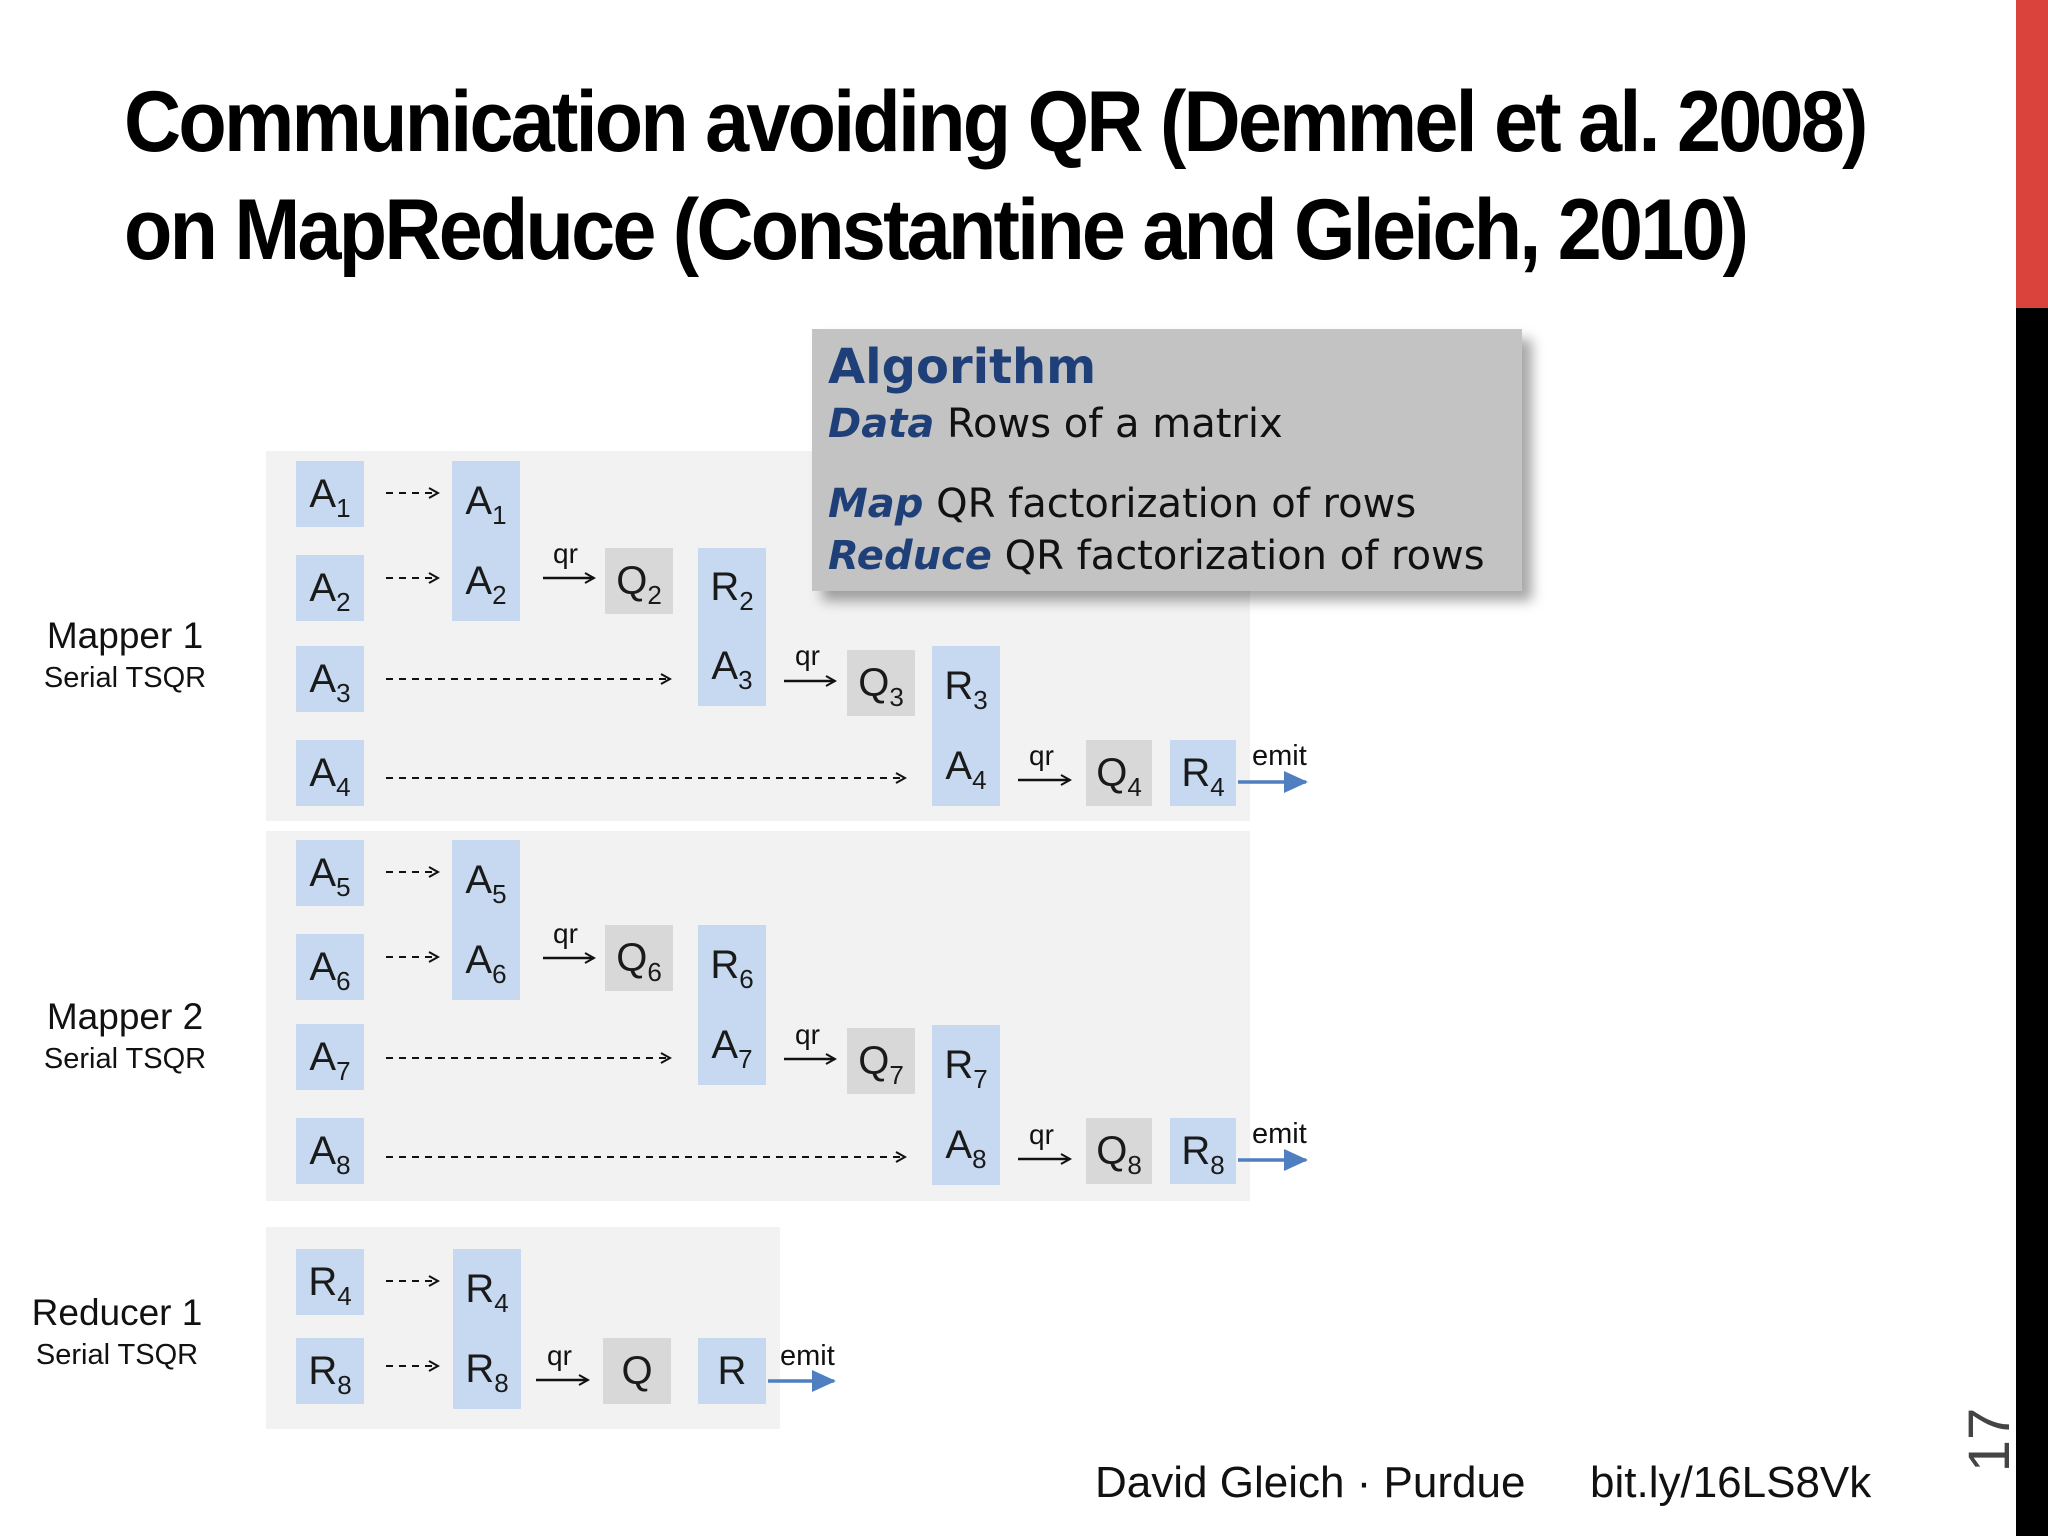  Describe the element at coordinates (1119, 773) in the screenshot. I see `block-q4: Q4` at that location.